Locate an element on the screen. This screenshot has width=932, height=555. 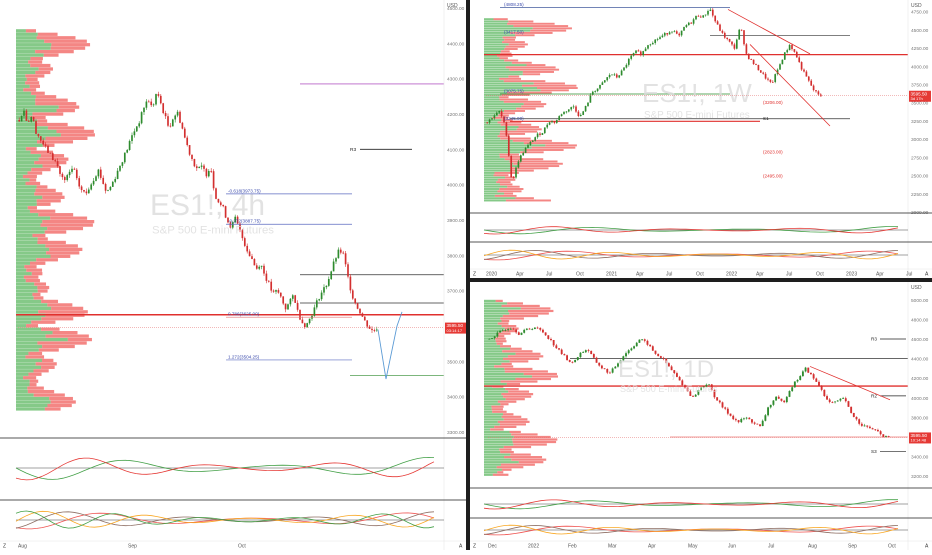
time-tick-label: Oct is located at coordinates (580, 275).